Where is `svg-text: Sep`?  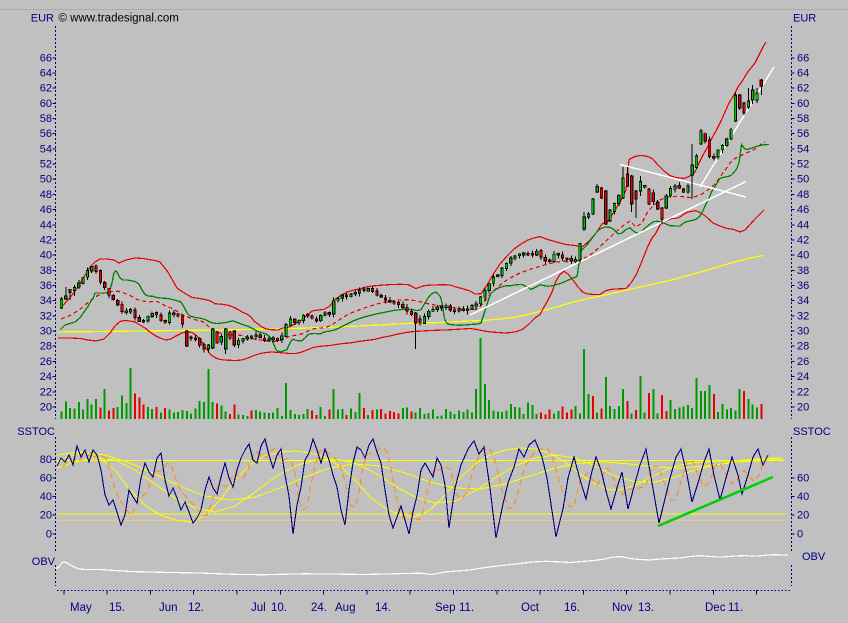 svg-text: Sep is located at coordinates (445, 608).